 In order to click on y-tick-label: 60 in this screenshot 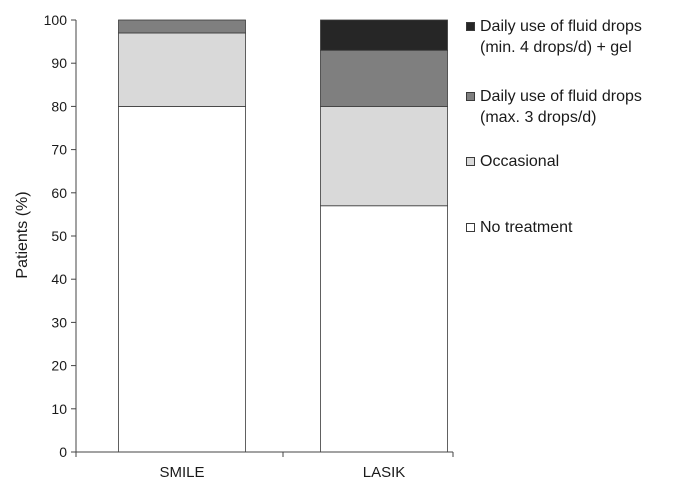, I will do `click(59, 193)`.